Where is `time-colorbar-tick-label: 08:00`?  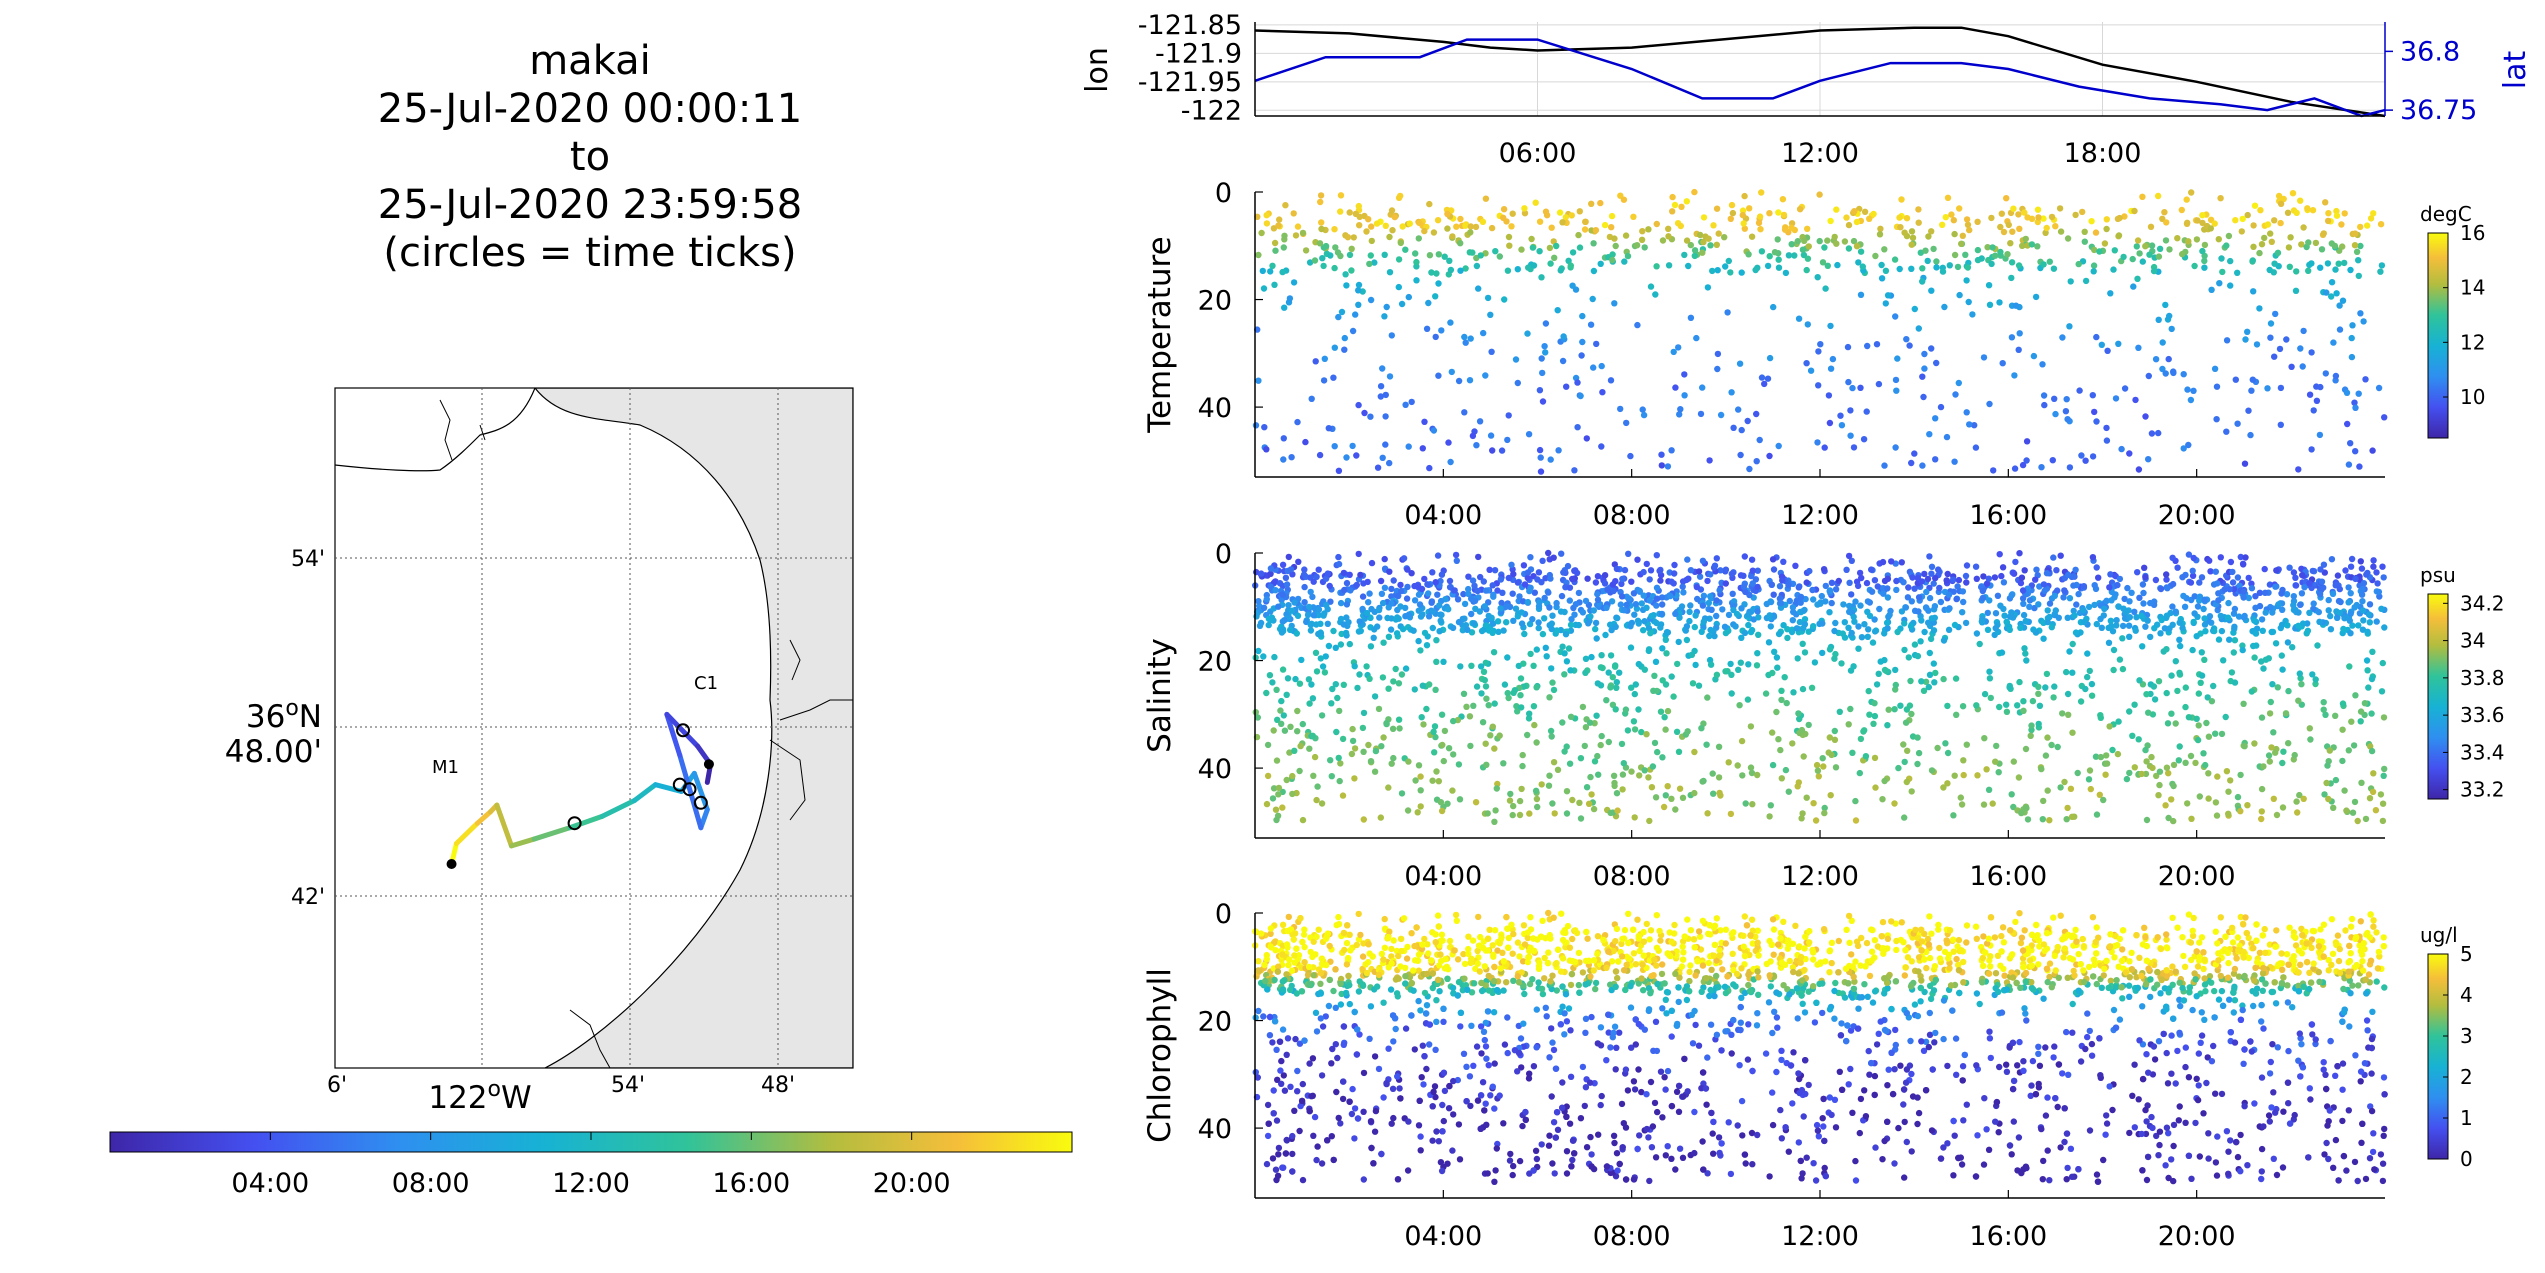 time-colorbar-tick-label: 08:00 is located at coordinates (431, 1183).